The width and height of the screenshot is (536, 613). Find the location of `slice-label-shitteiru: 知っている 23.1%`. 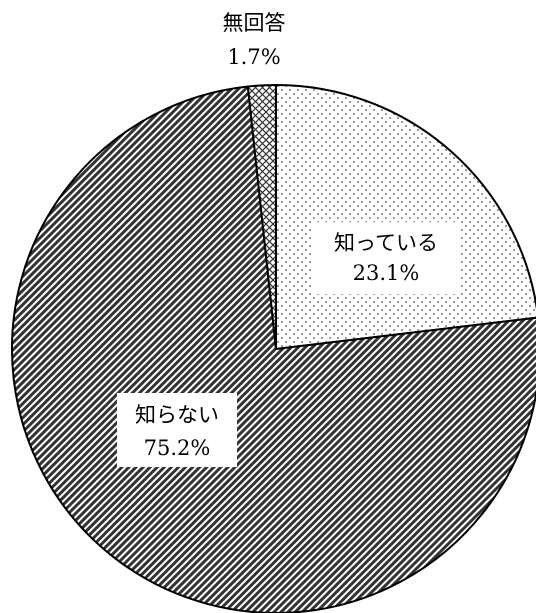

slice-label-shitteiru: 知っている 23.1% is located at coordinates (386, 258).